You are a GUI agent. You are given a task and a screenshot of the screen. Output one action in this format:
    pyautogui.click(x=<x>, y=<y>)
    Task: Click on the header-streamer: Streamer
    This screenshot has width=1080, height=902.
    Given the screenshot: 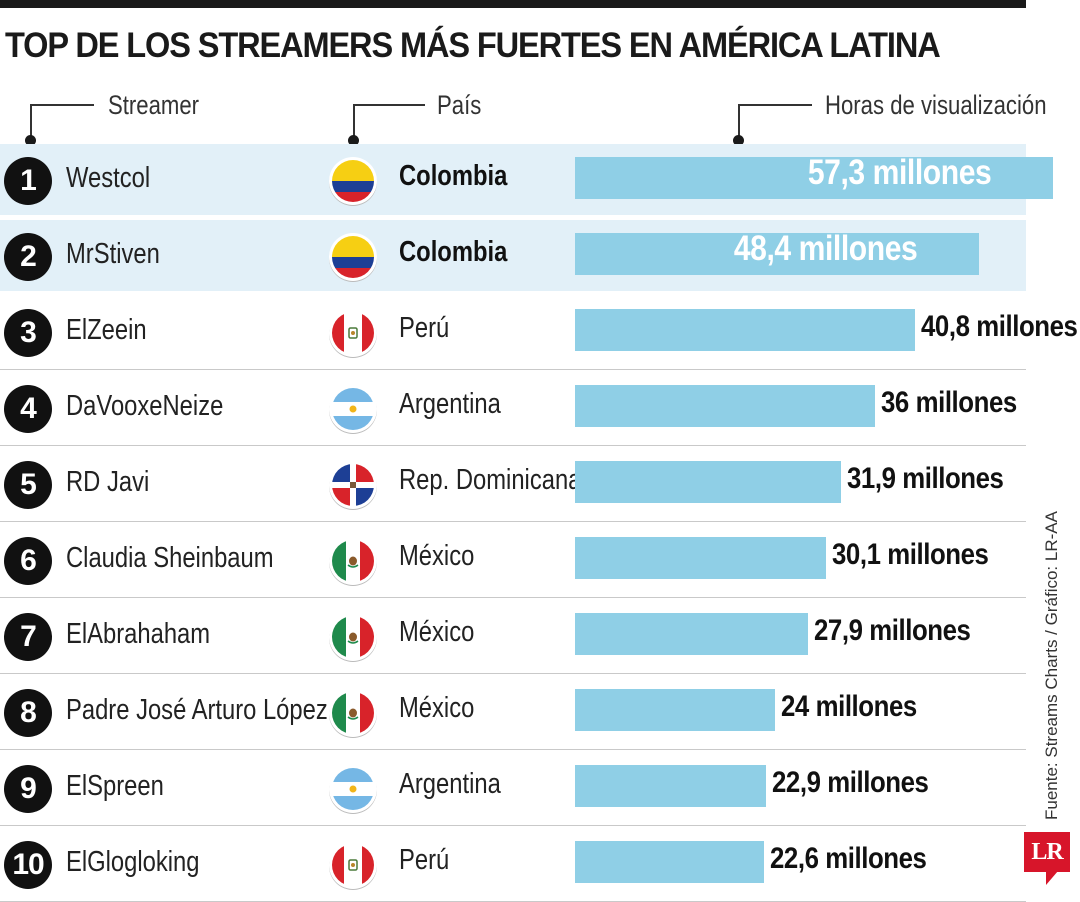 What is the action you would take?
    pyautogui.click(x=154, y=105)
    